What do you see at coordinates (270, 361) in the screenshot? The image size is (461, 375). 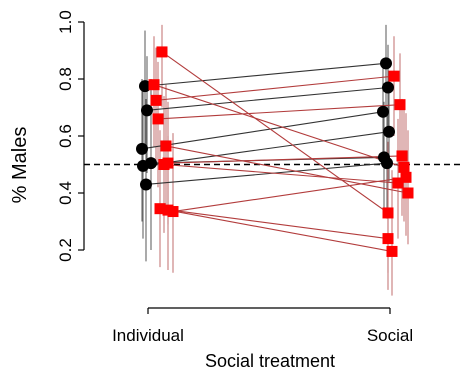 I see `x-axis-label: Social treatment` at bounding box center [270, 361].